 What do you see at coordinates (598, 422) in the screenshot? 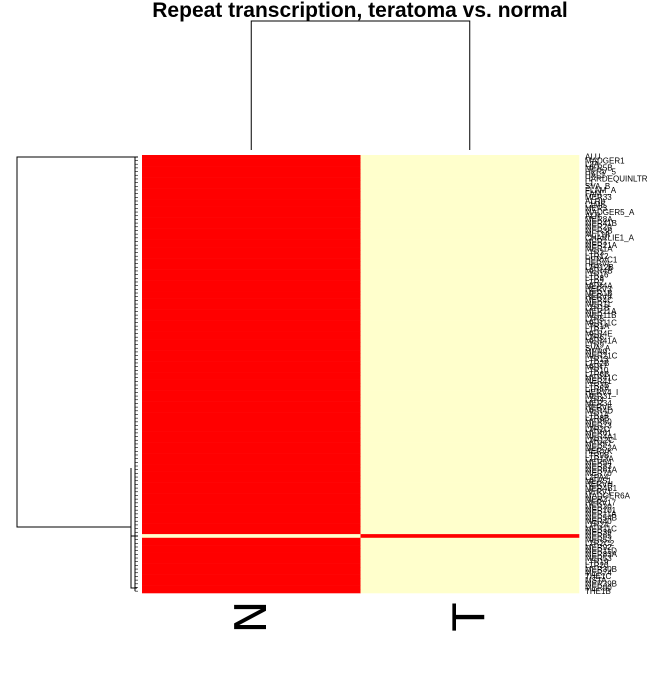
I see `row-label: MER50` at bounding box center [598, 422].